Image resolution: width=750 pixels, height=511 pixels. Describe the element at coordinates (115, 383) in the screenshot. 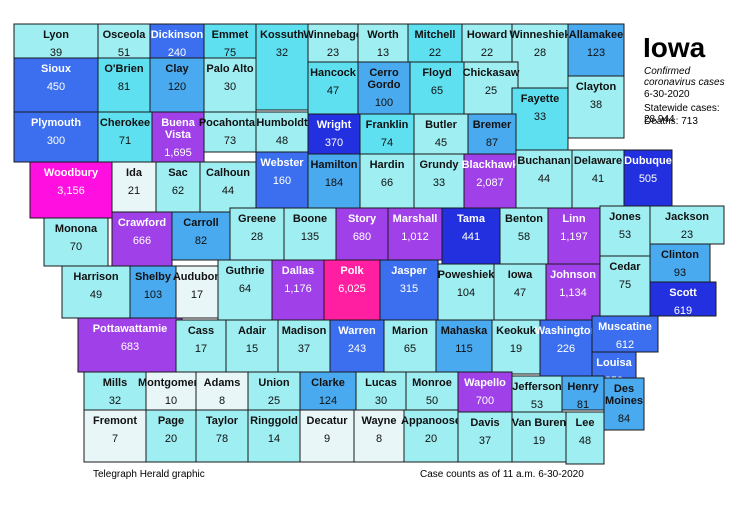

I see `county-name: Mills` at that location.